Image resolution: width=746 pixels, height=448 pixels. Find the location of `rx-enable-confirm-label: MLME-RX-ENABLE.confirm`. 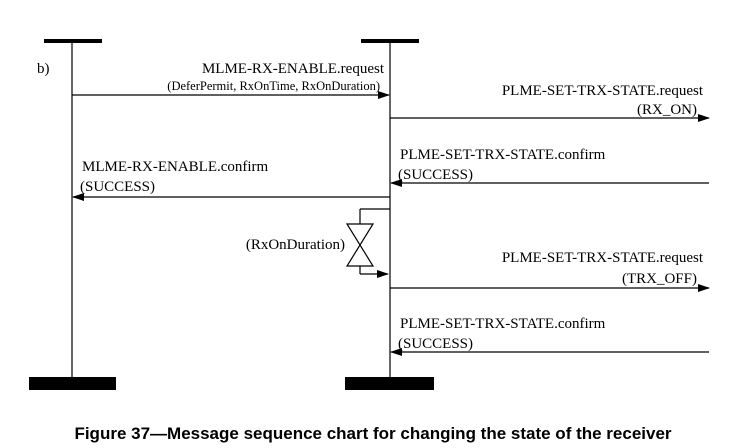

rx-enable-confirm-label: MLME-RX-ENABLE.confirm is located at coordinates (175, 167).